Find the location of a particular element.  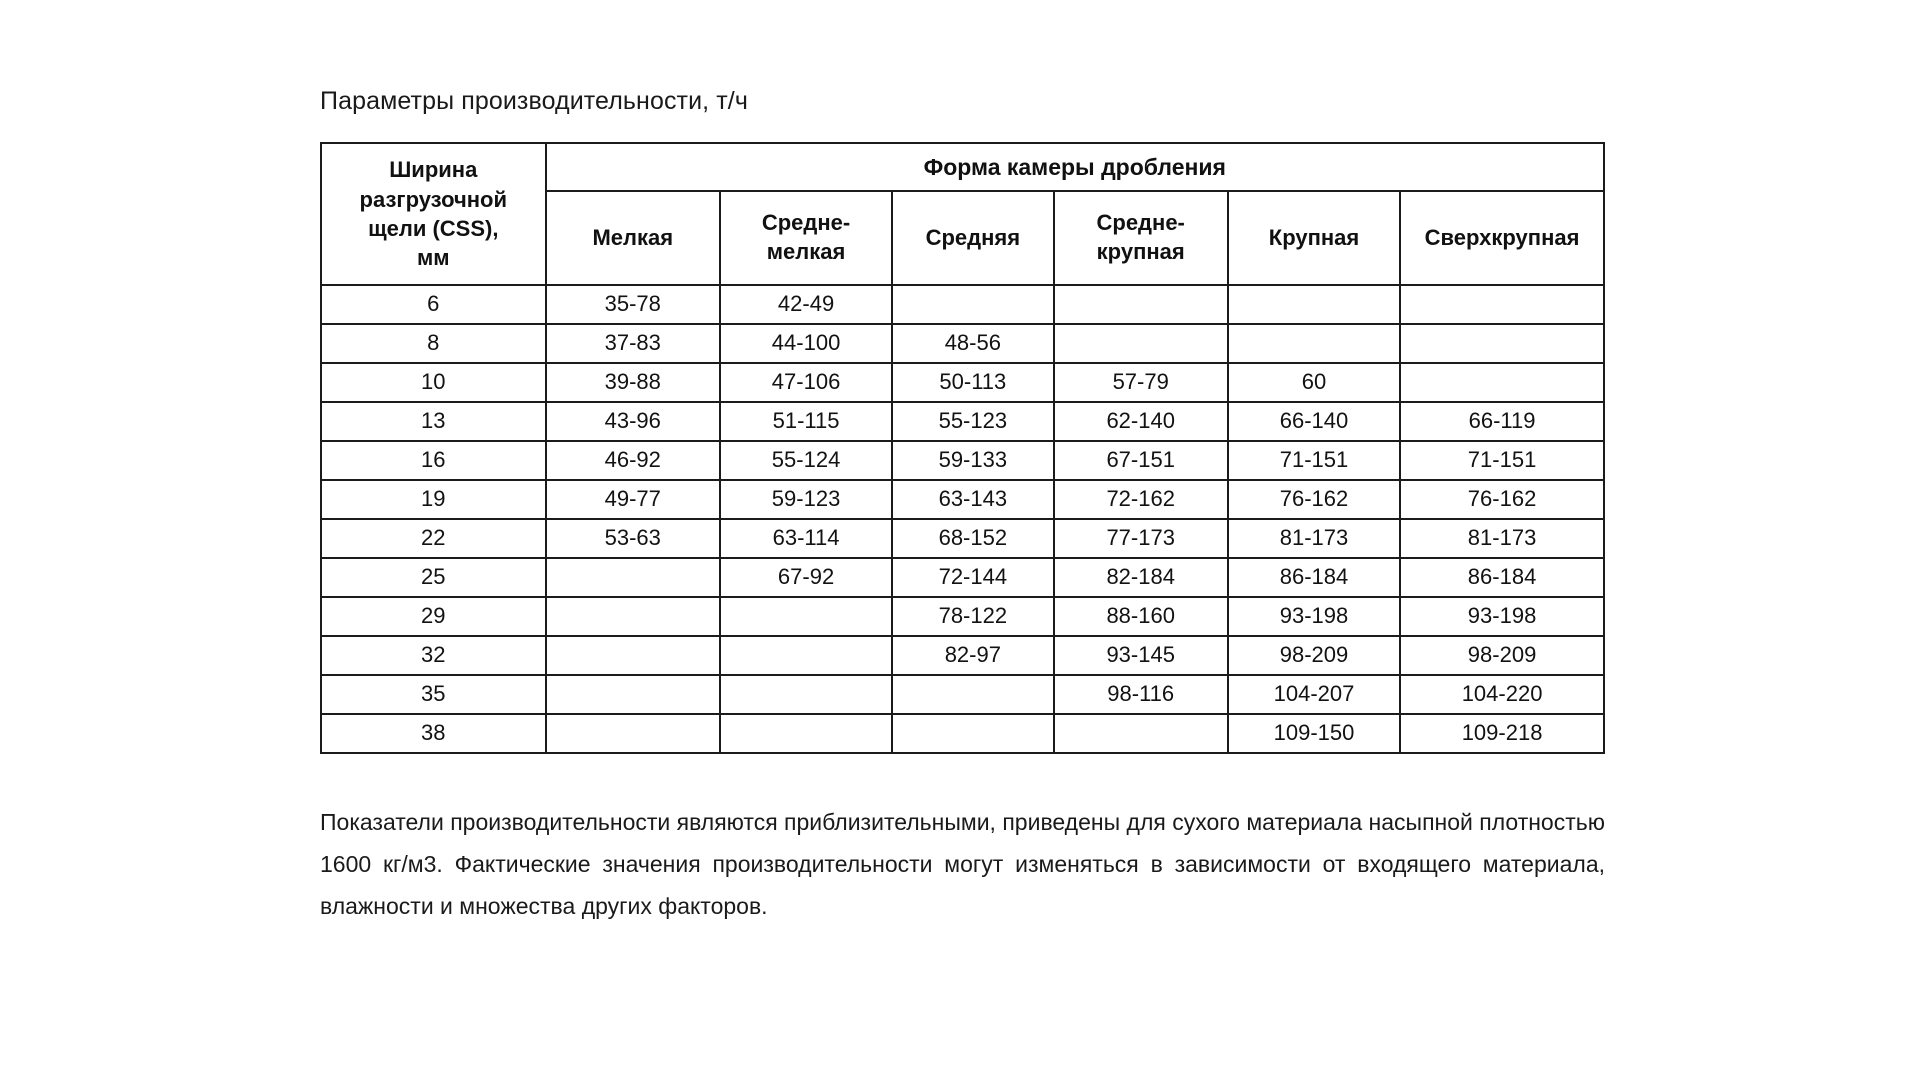

table-row: 22 53-63 63-114 68-152 77-173 81-173 81-173 is located at coordinates (962, 538).